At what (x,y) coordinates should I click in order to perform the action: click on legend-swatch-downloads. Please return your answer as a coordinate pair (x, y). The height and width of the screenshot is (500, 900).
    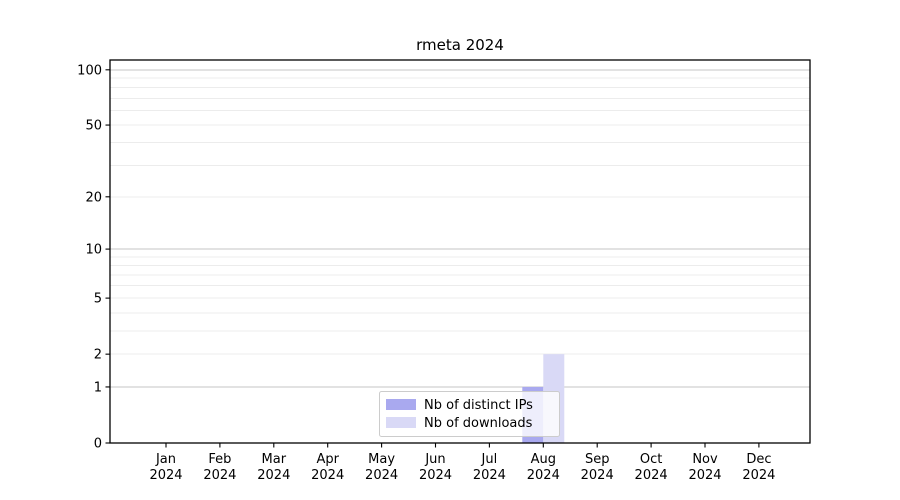
    Looking at the image, I should click on (401, 422).